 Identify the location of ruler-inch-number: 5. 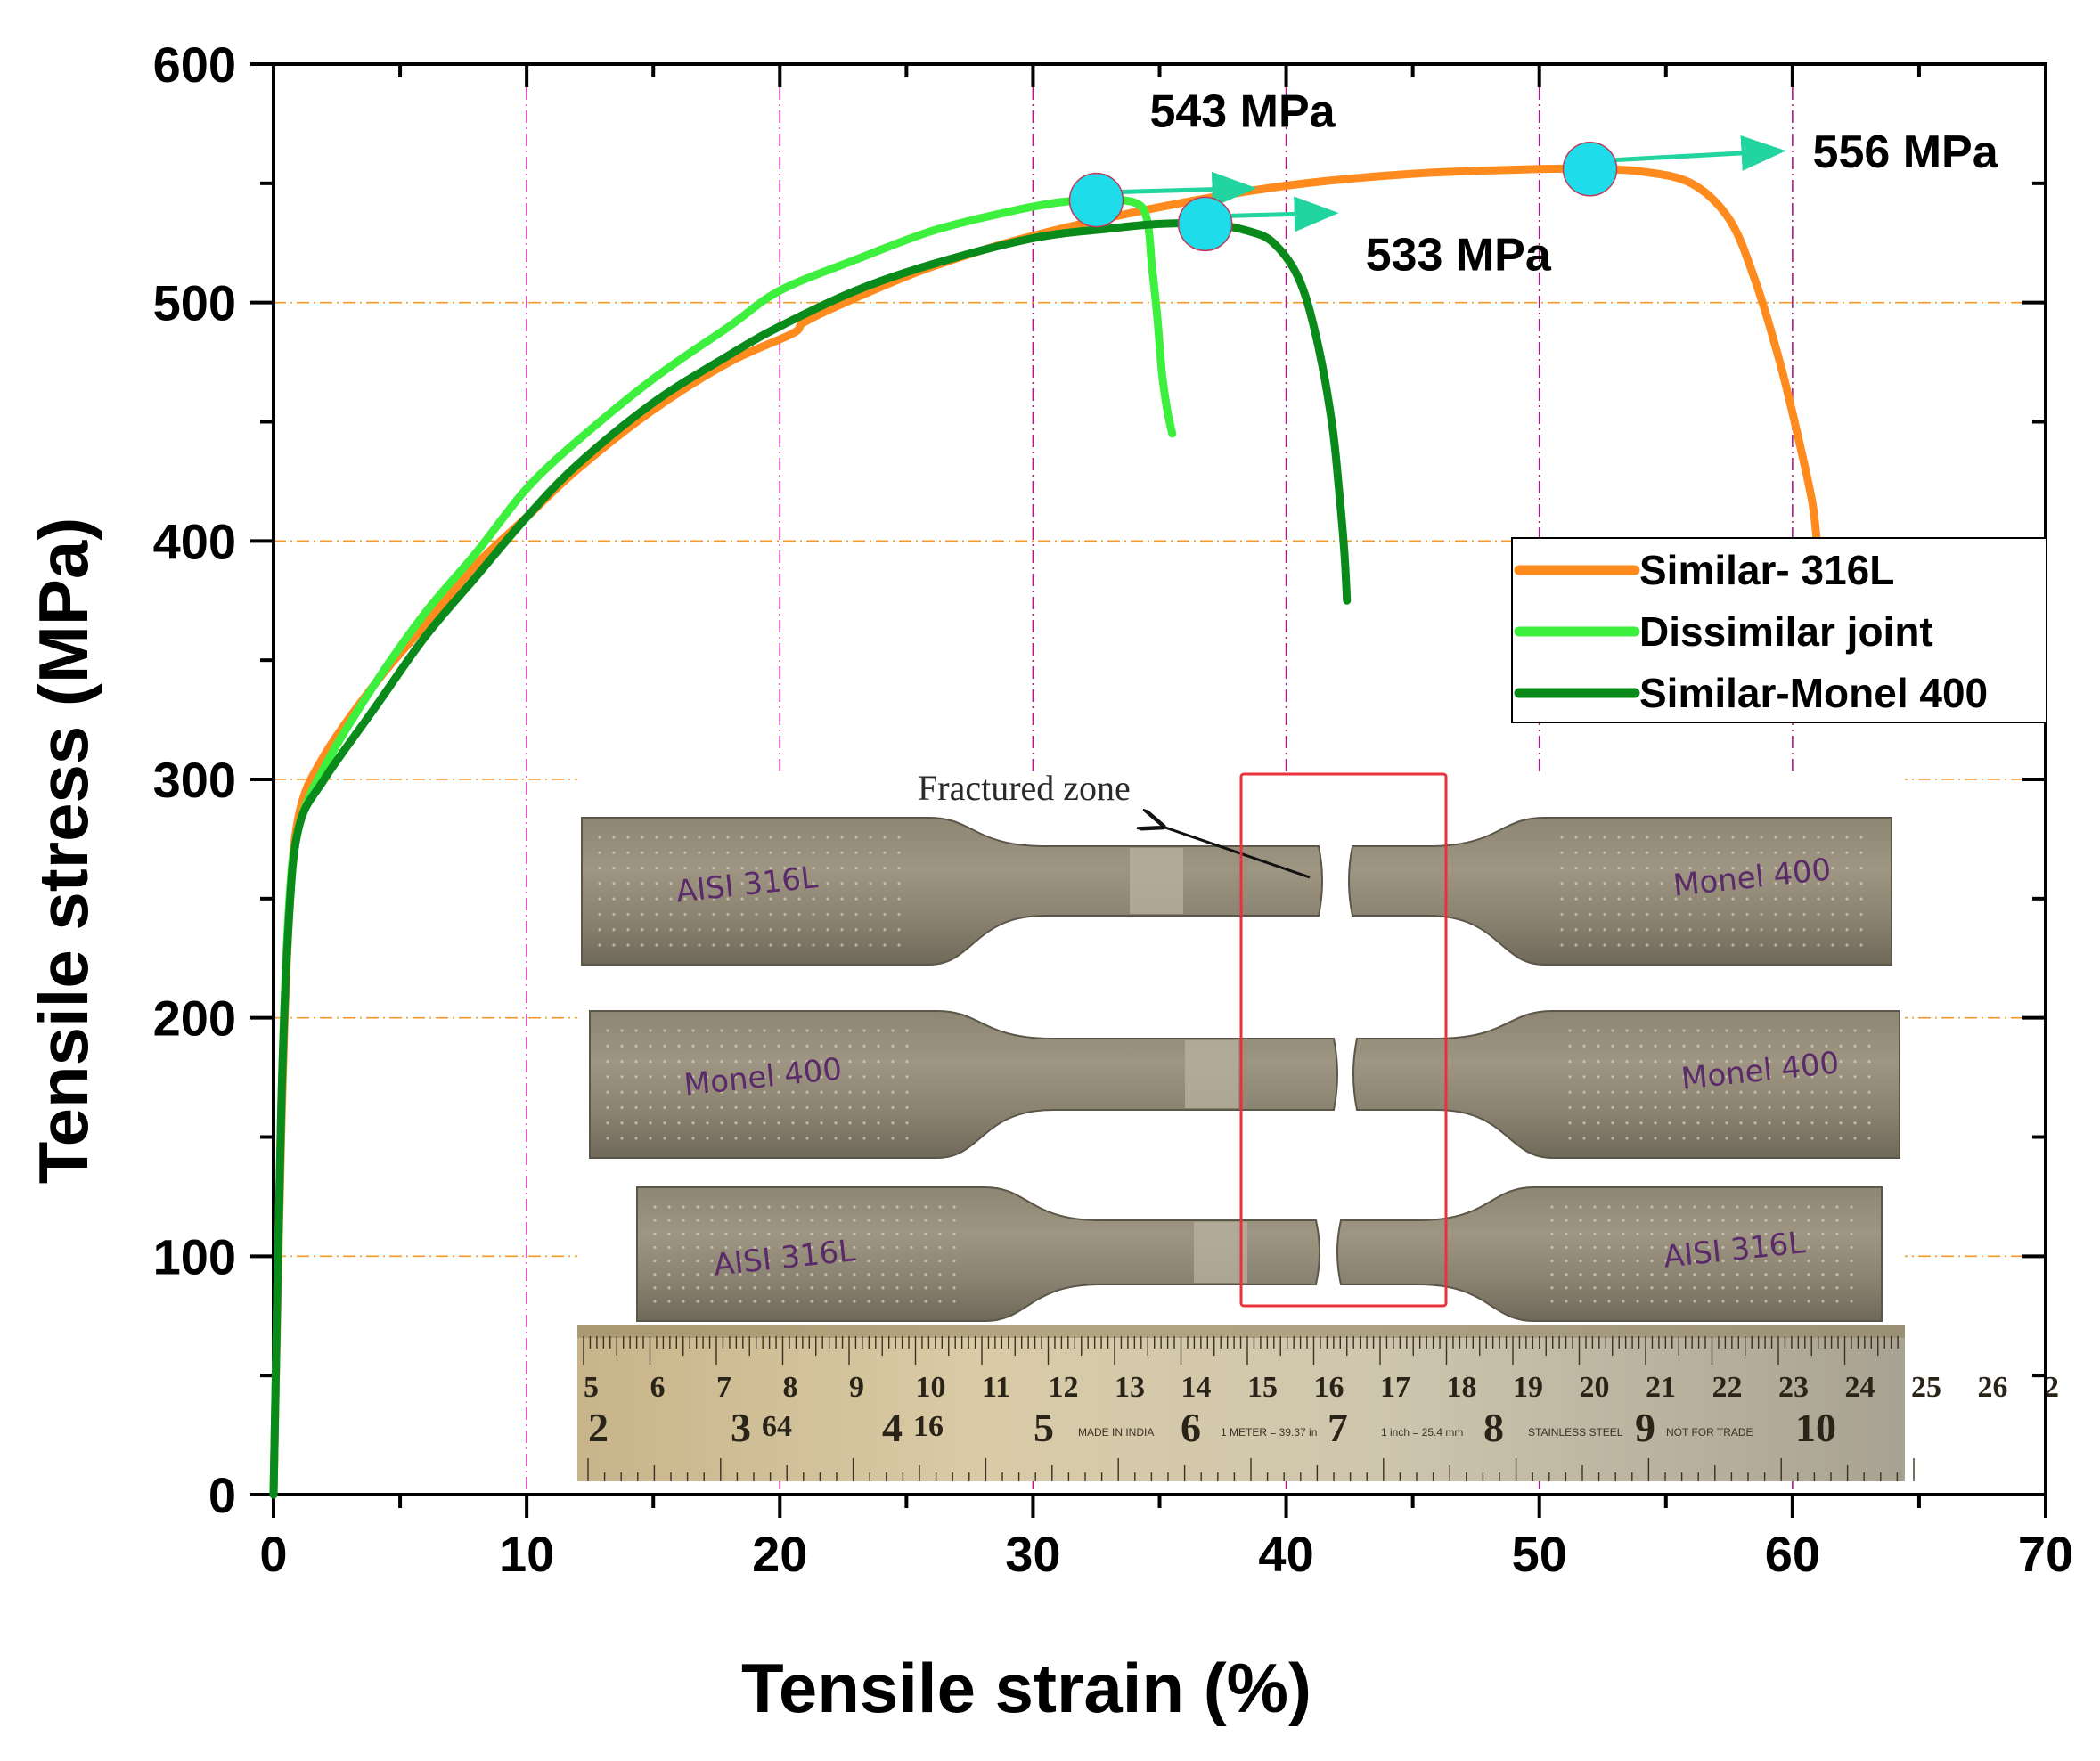
(1044, 1428).